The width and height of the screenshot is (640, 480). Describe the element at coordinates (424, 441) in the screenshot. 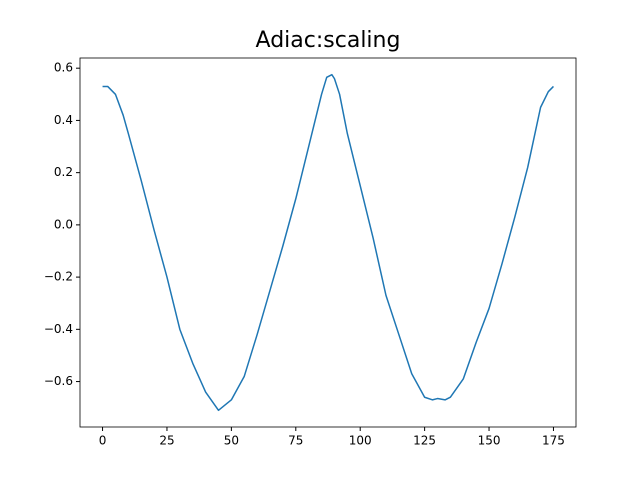

I see `x-tick-label: 125` at that location.